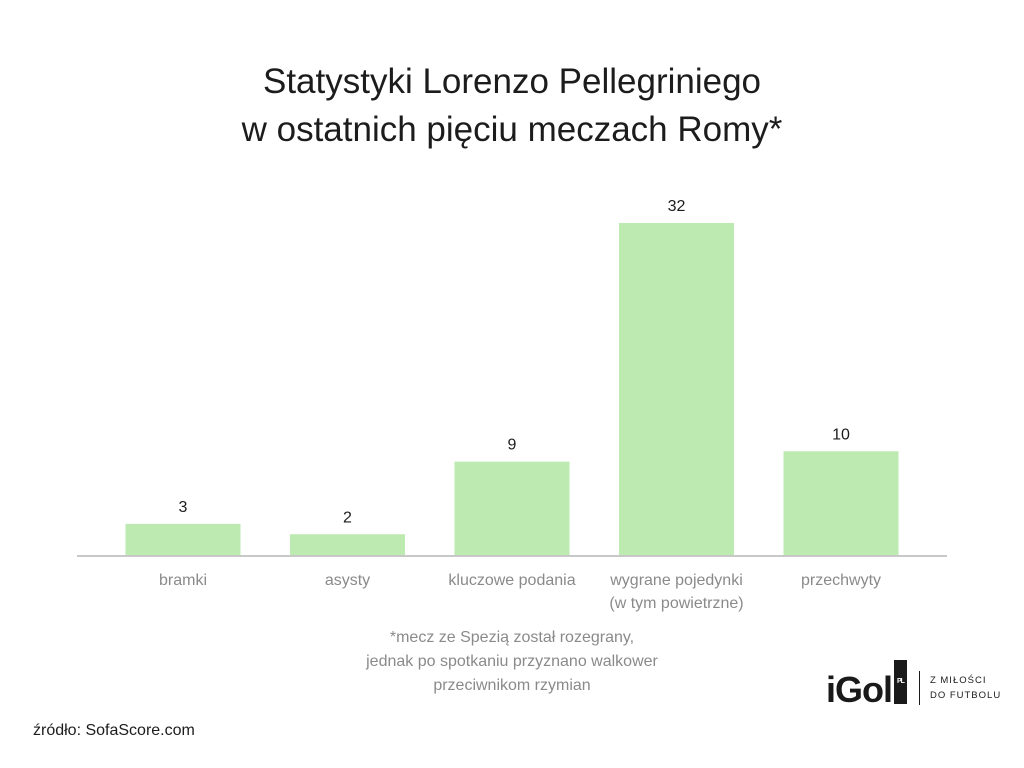 The height and width of the screenshot is (768, 1024). Describe the element at coordinates (347, 580) in the screenshot. I see `category-tick-label: asysty` at that location.